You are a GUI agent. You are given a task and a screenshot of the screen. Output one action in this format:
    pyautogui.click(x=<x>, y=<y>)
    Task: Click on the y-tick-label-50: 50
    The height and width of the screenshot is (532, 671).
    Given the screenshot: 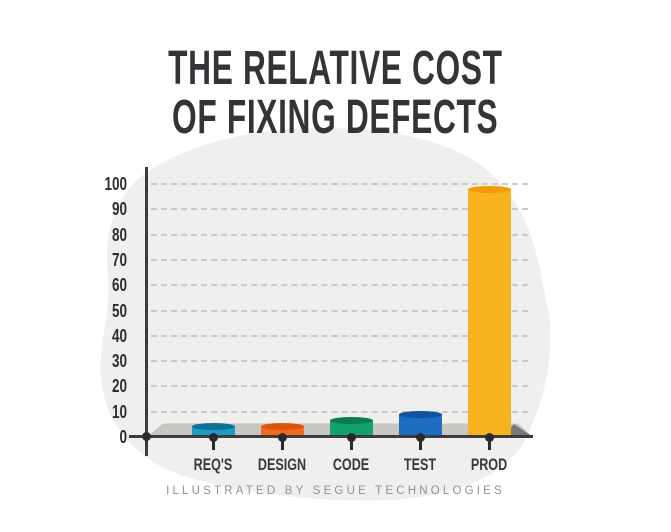 What is the action you would take?
    pyautogui.click(x=119, y=310)
    